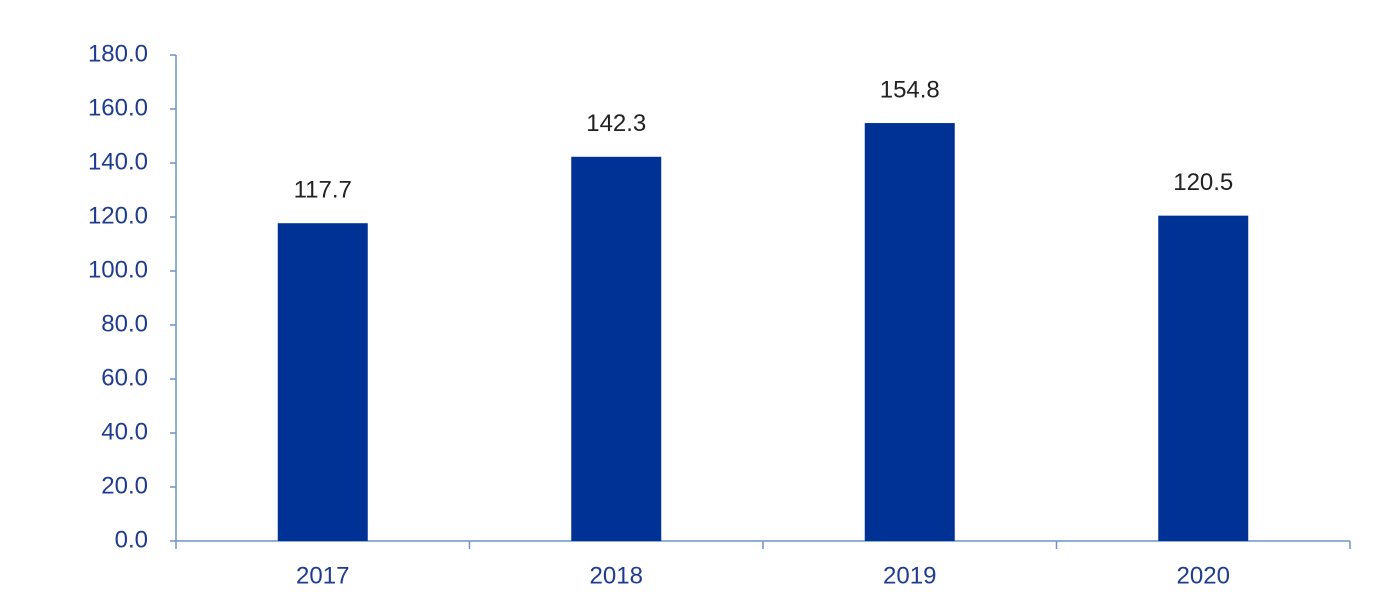  Describe the element at coordinates (124, 323) in the screenshot. I see `y-tick-label: 80.0` at that location.